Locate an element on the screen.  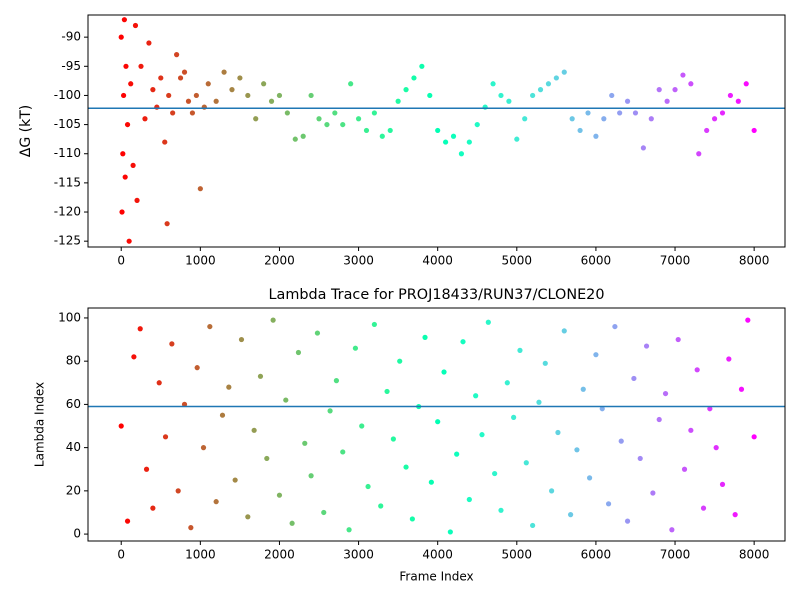
y-tick-label: -115 is located at coordinates (67, 182).